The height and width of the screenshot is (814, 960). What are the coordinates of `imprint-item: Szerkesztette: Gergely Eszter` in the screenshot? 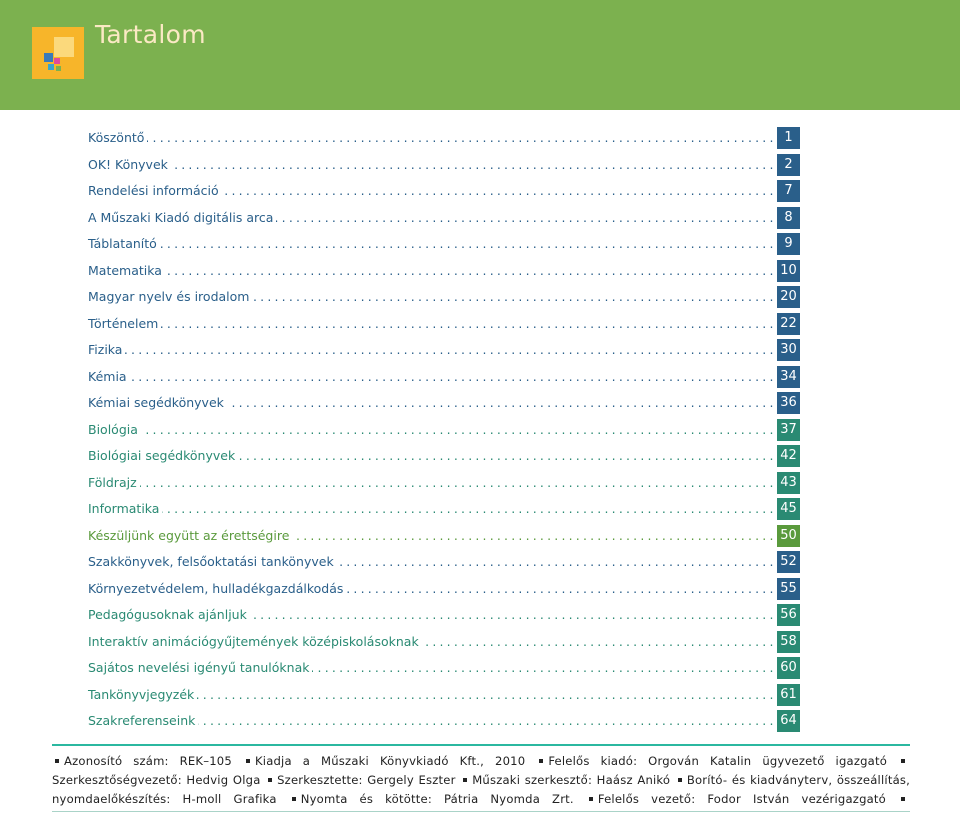 It's located at (366, 780).